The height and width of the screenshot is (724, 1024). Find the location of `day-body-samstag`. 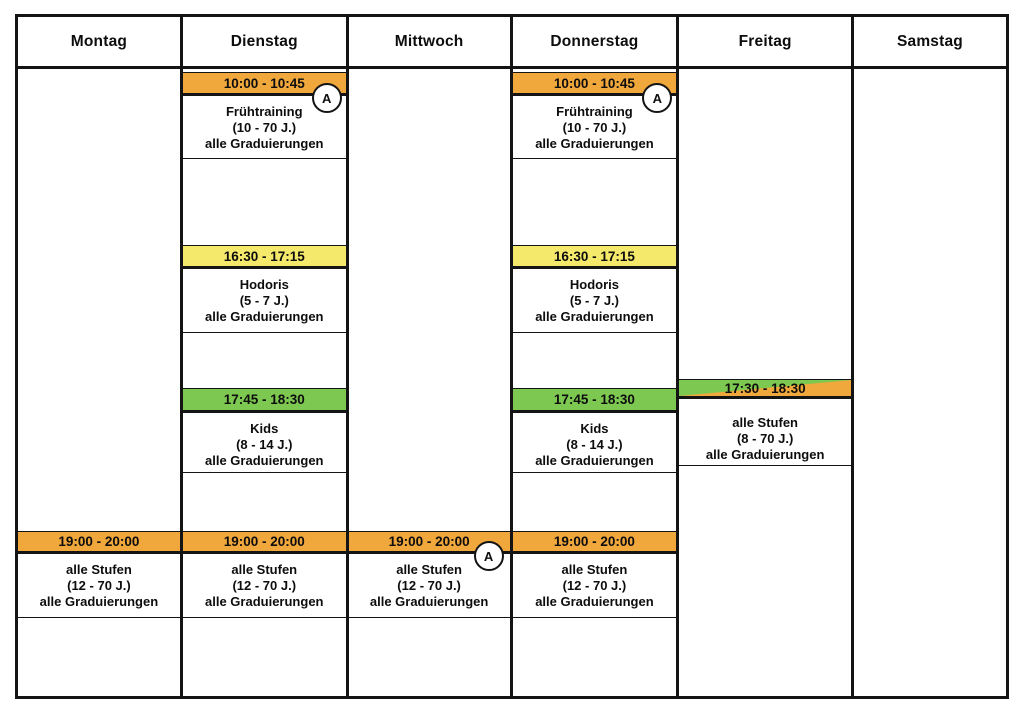

day-body-samstag is located at coordinates (930, 382).